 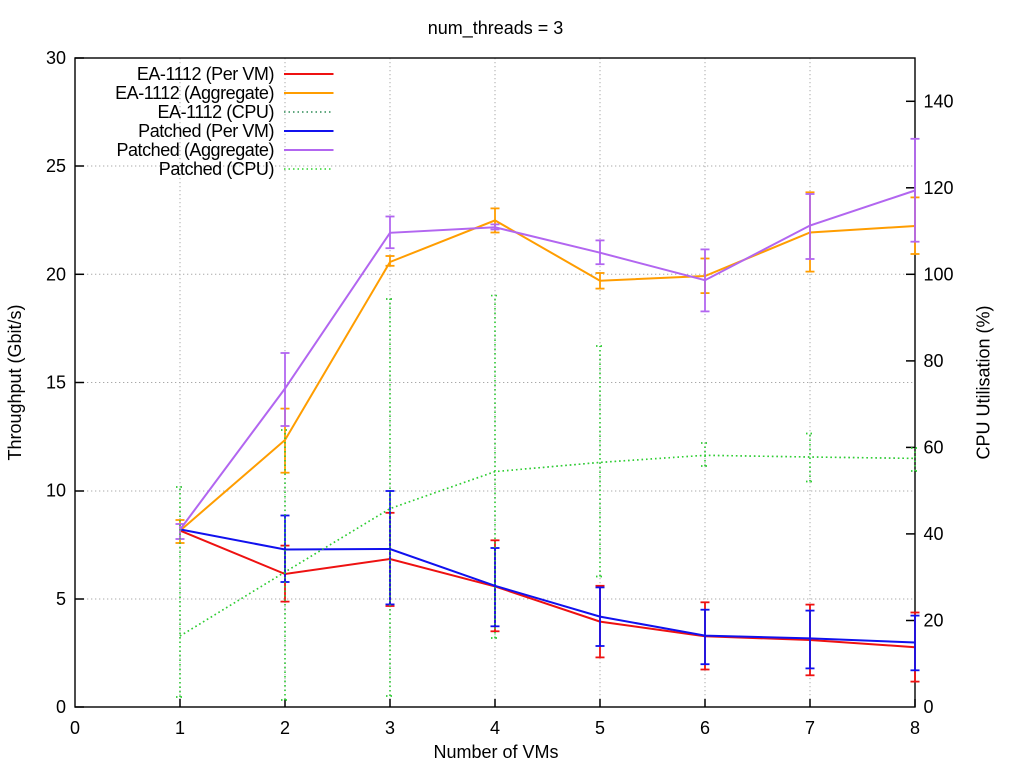 What do you see at coordinates (810, 728) in the screenshot?
I see `svg-text: 7` at bounding box center [810, 728].